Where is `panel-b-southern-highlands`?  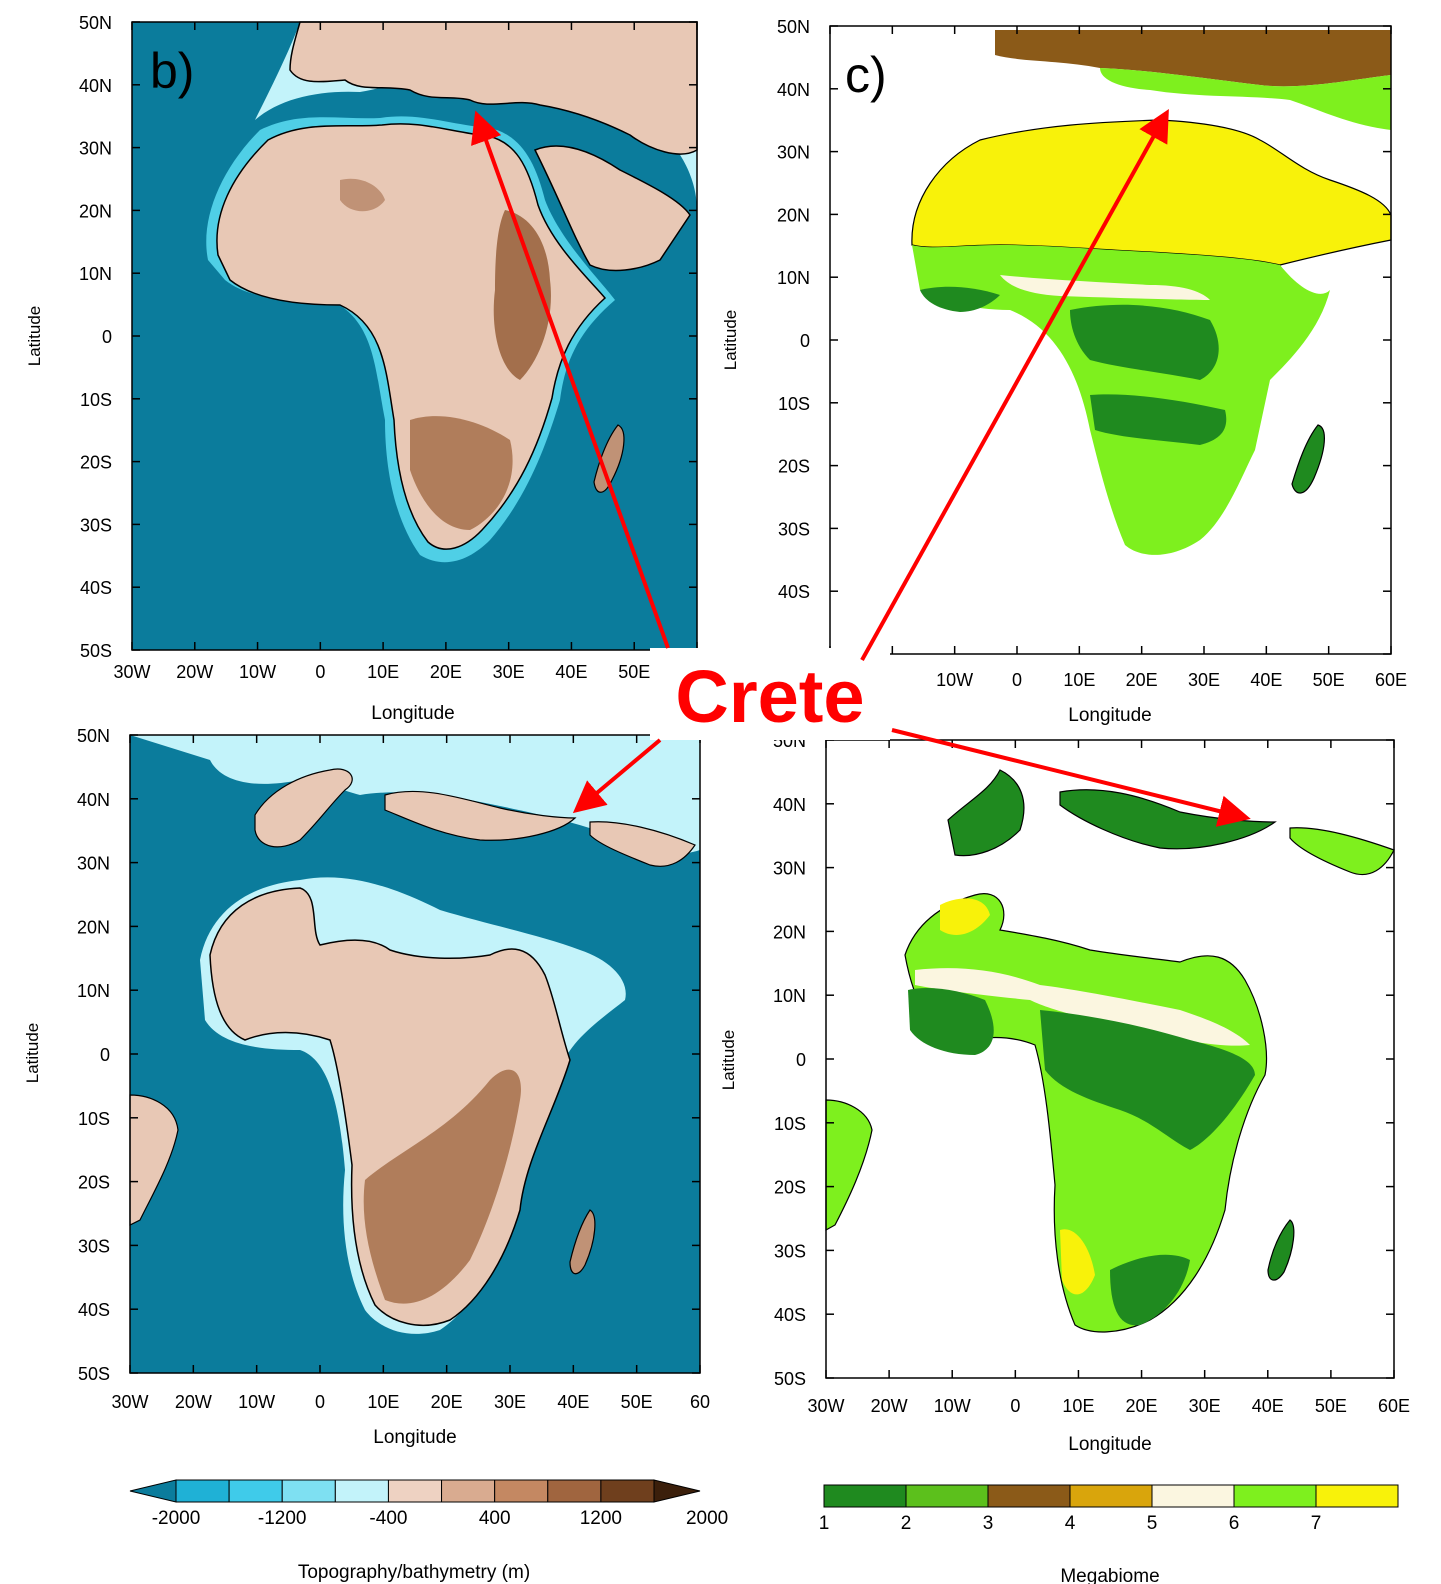 panel-b-southern-highlands is located at coordinates (461, 473).